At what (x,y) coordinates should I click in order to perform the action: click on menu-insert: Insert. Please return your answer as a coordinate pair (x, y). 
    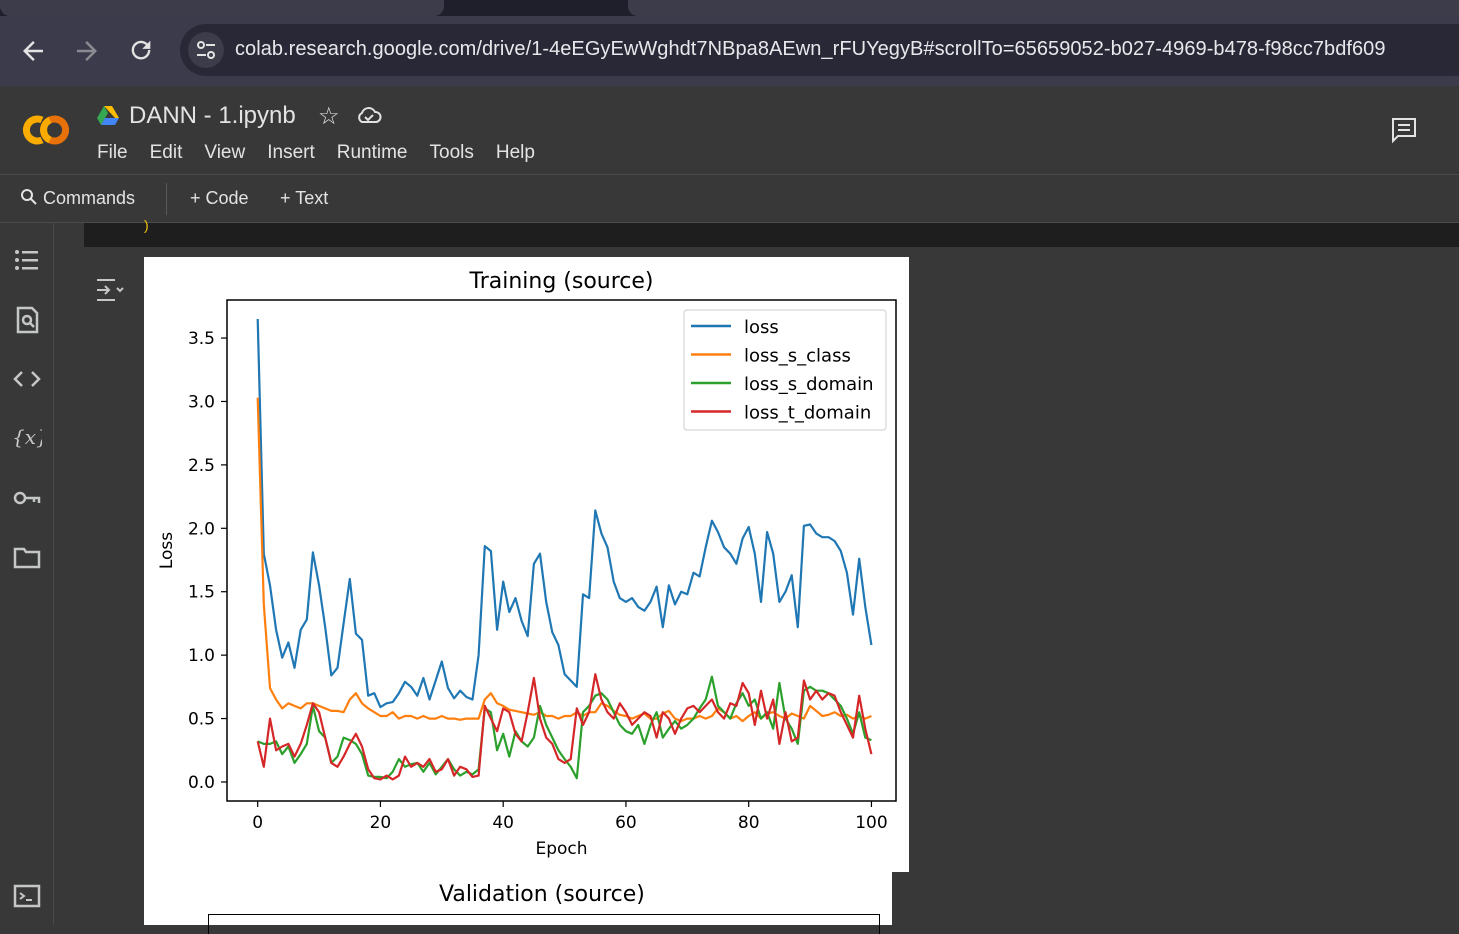
    Looking at the image, I should click on (291, 152).